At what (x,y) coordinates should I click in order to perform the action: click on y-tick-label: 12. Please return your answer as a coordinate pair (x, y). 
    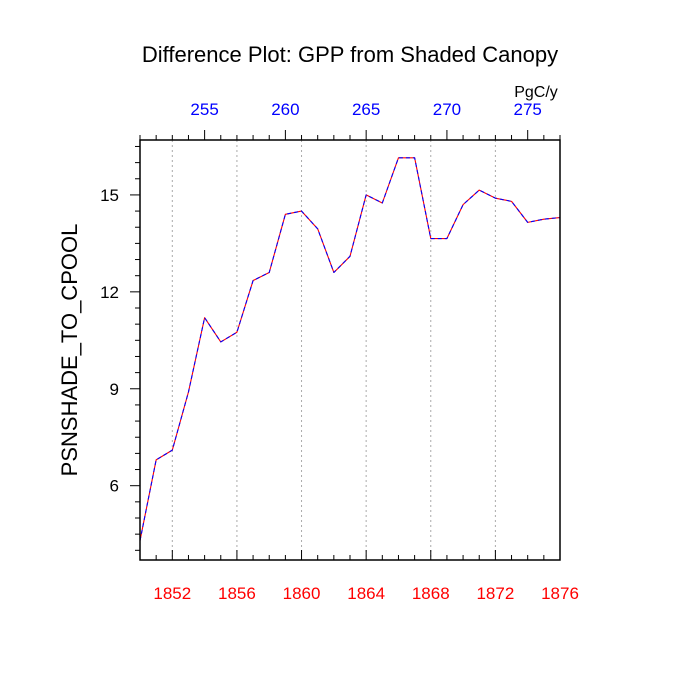
    Looking at the image, I should click on (109, 292).